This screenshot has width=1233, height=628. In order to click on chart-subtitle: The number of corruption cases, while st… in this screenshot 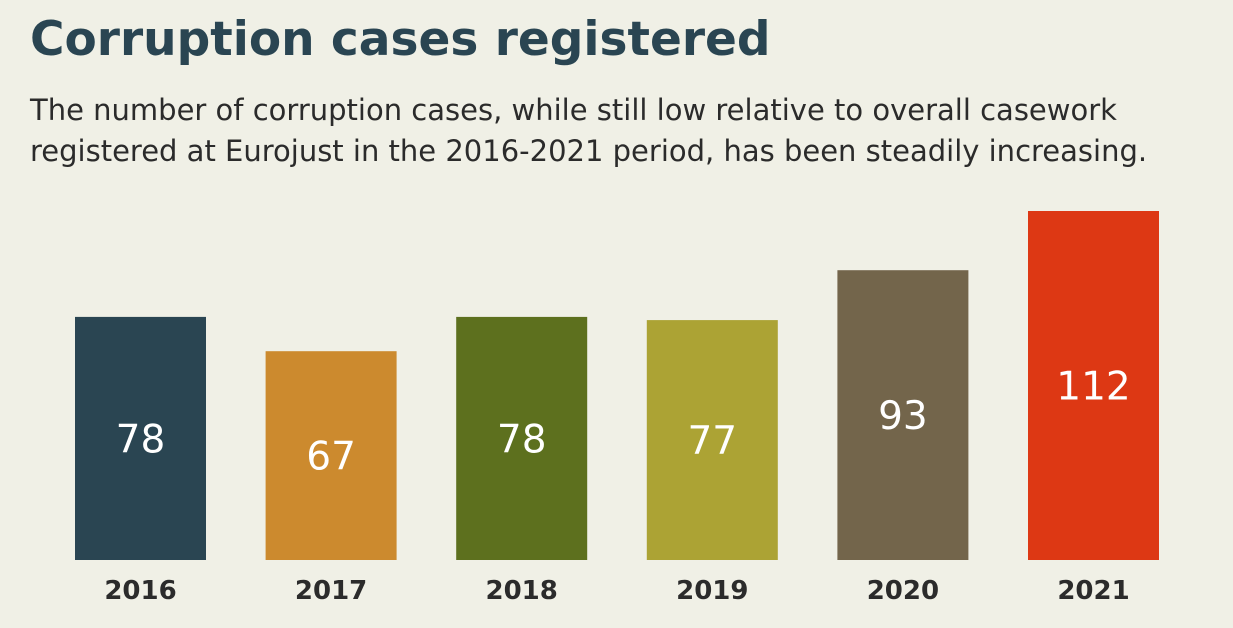, I will do `click(589, 130)`.